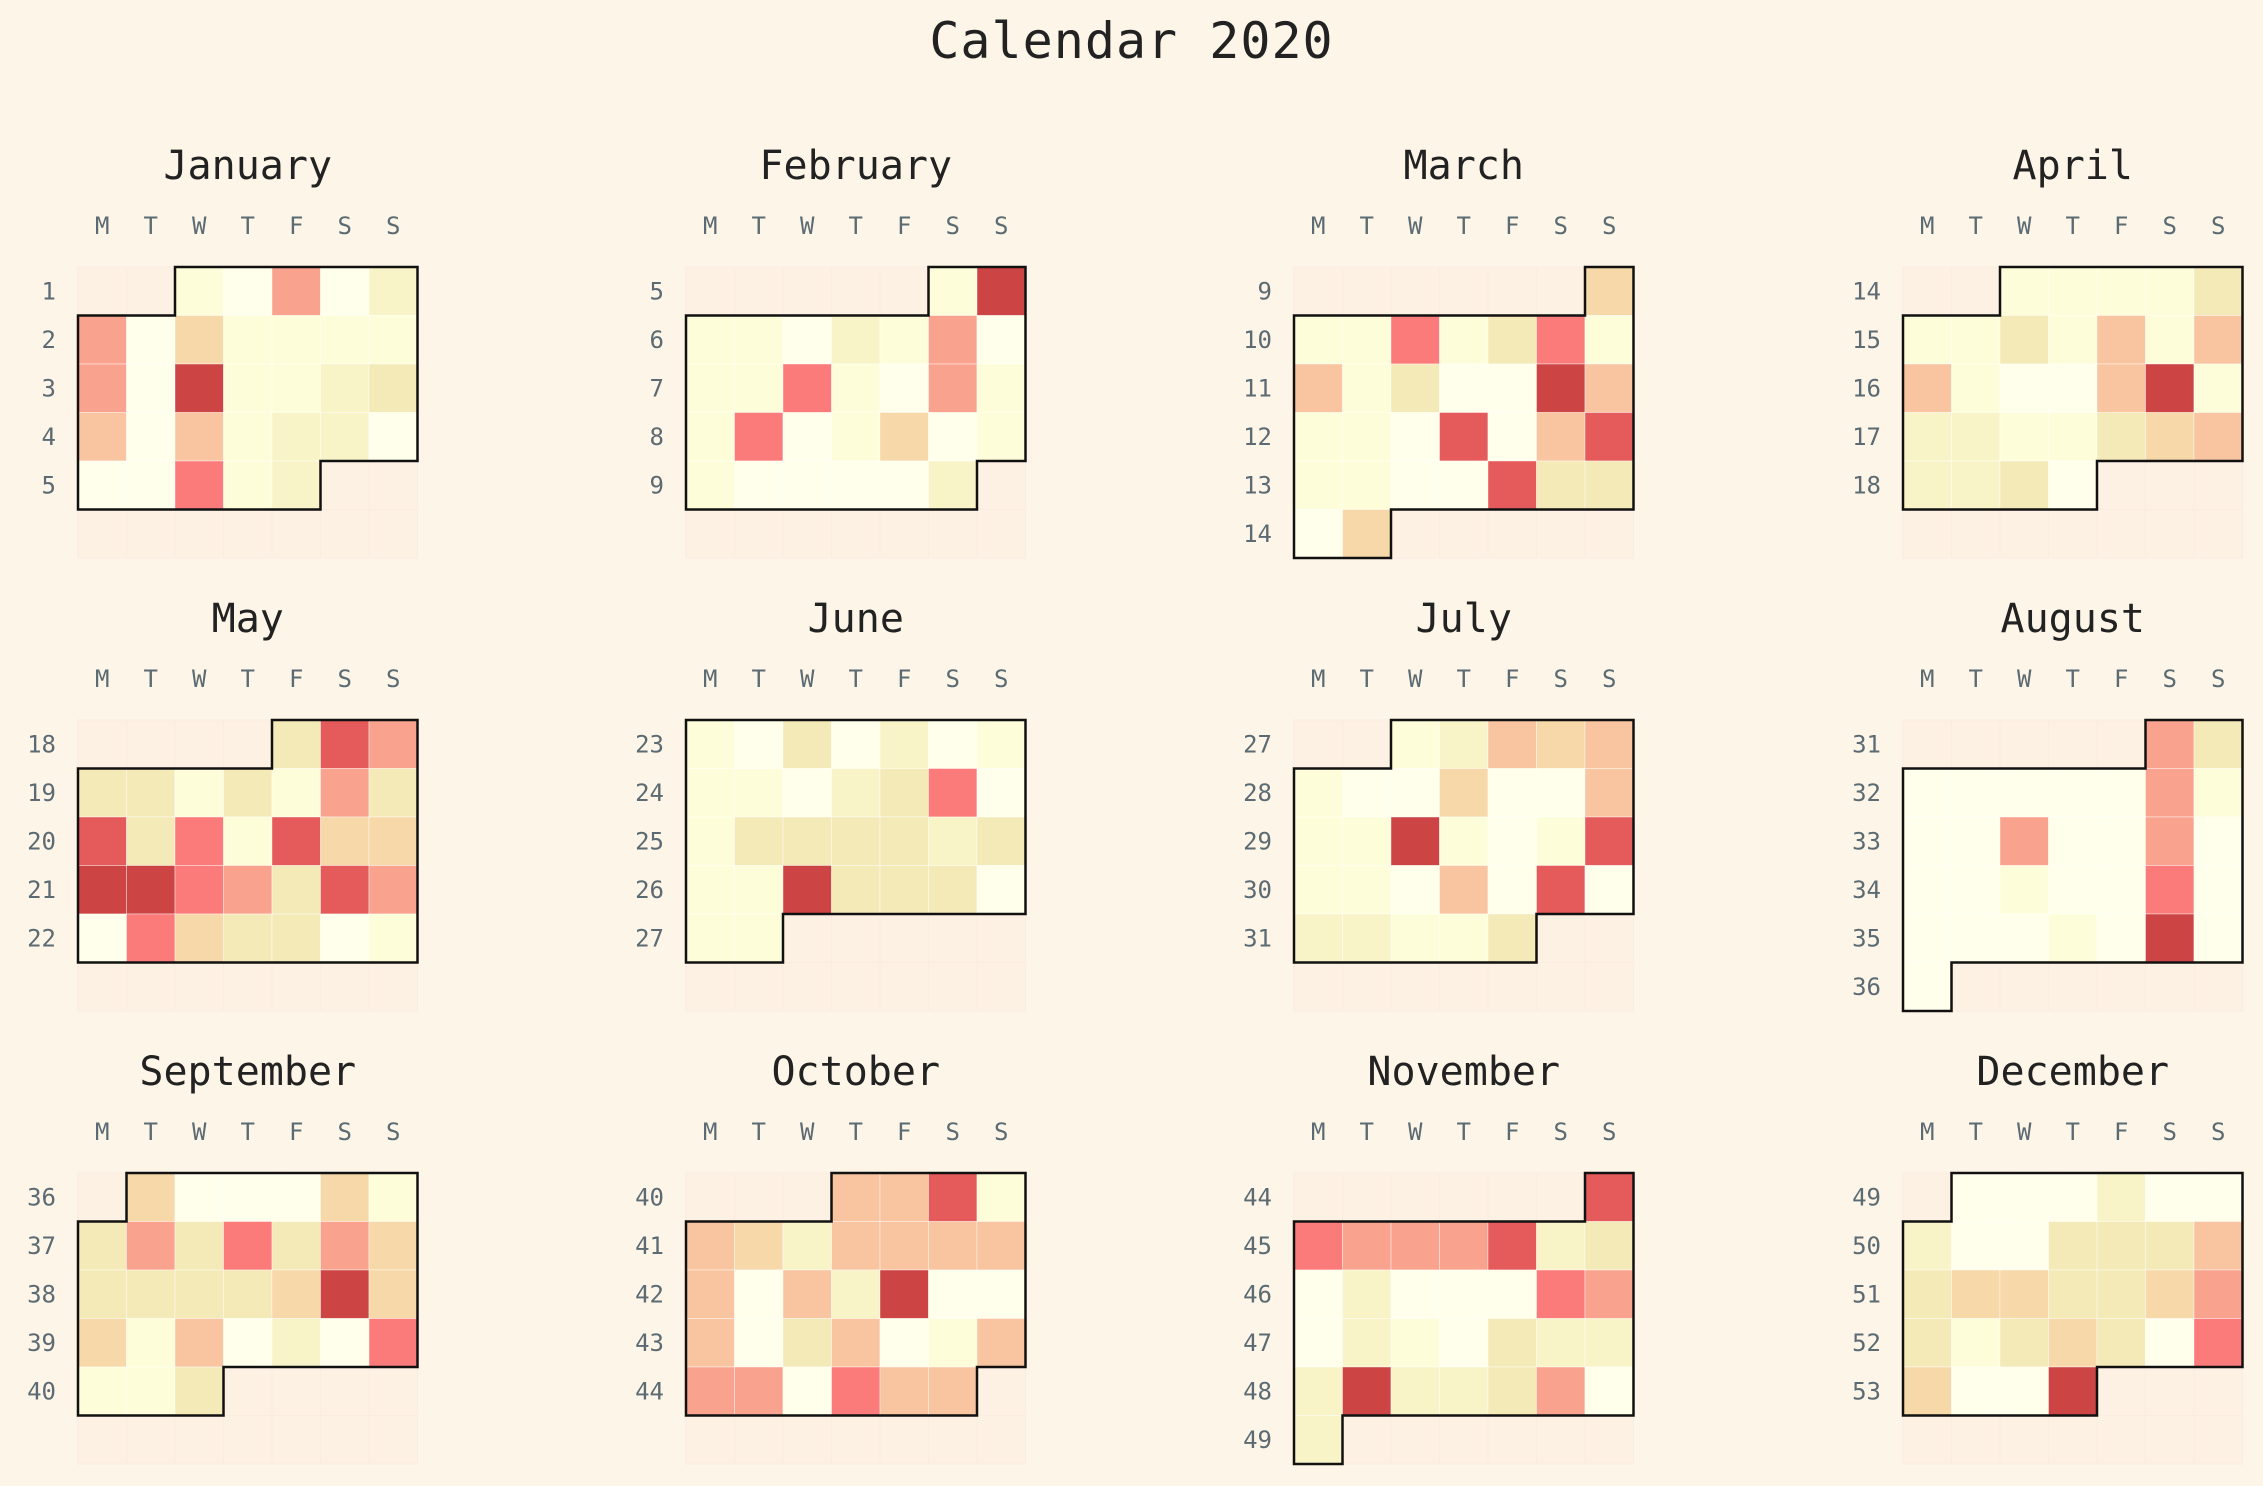 The width and height of the screenshot is (2263, 1486). Describe the element at coordinates (649, 1391) in the screenshot. I see `week-number-label: 44` at that location.